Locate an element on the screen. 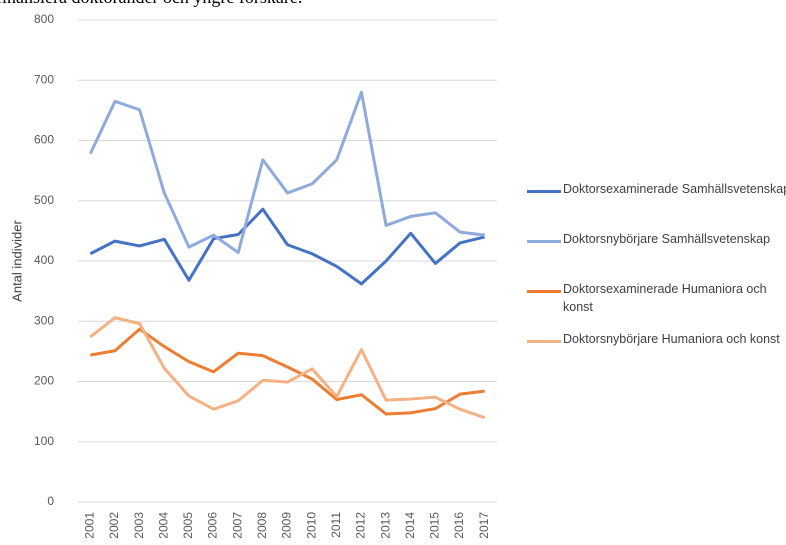 This screenshot has width=786, height=545. y-tick-label: 0 is located at coordinates (50, 501).